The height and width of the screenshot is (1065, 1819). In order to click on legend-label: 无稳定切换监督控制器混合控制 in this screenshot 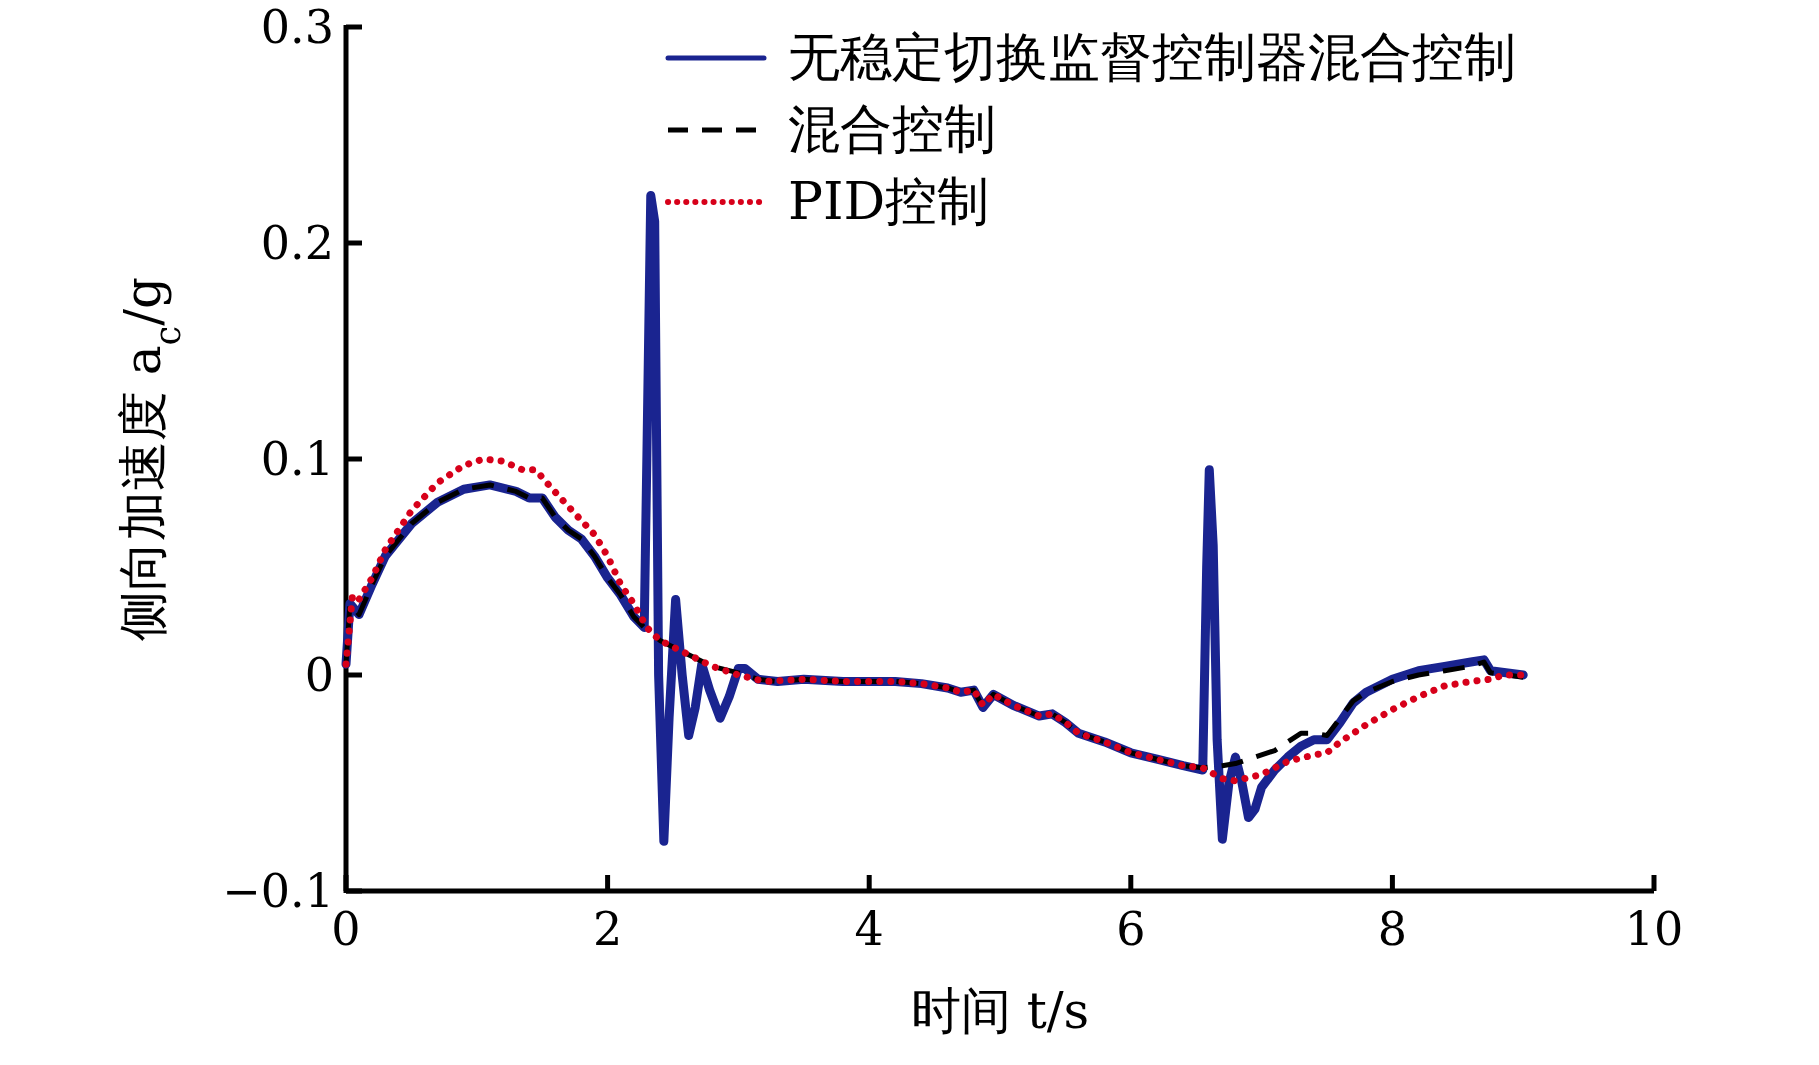, I will do `click(1152, 57)`.